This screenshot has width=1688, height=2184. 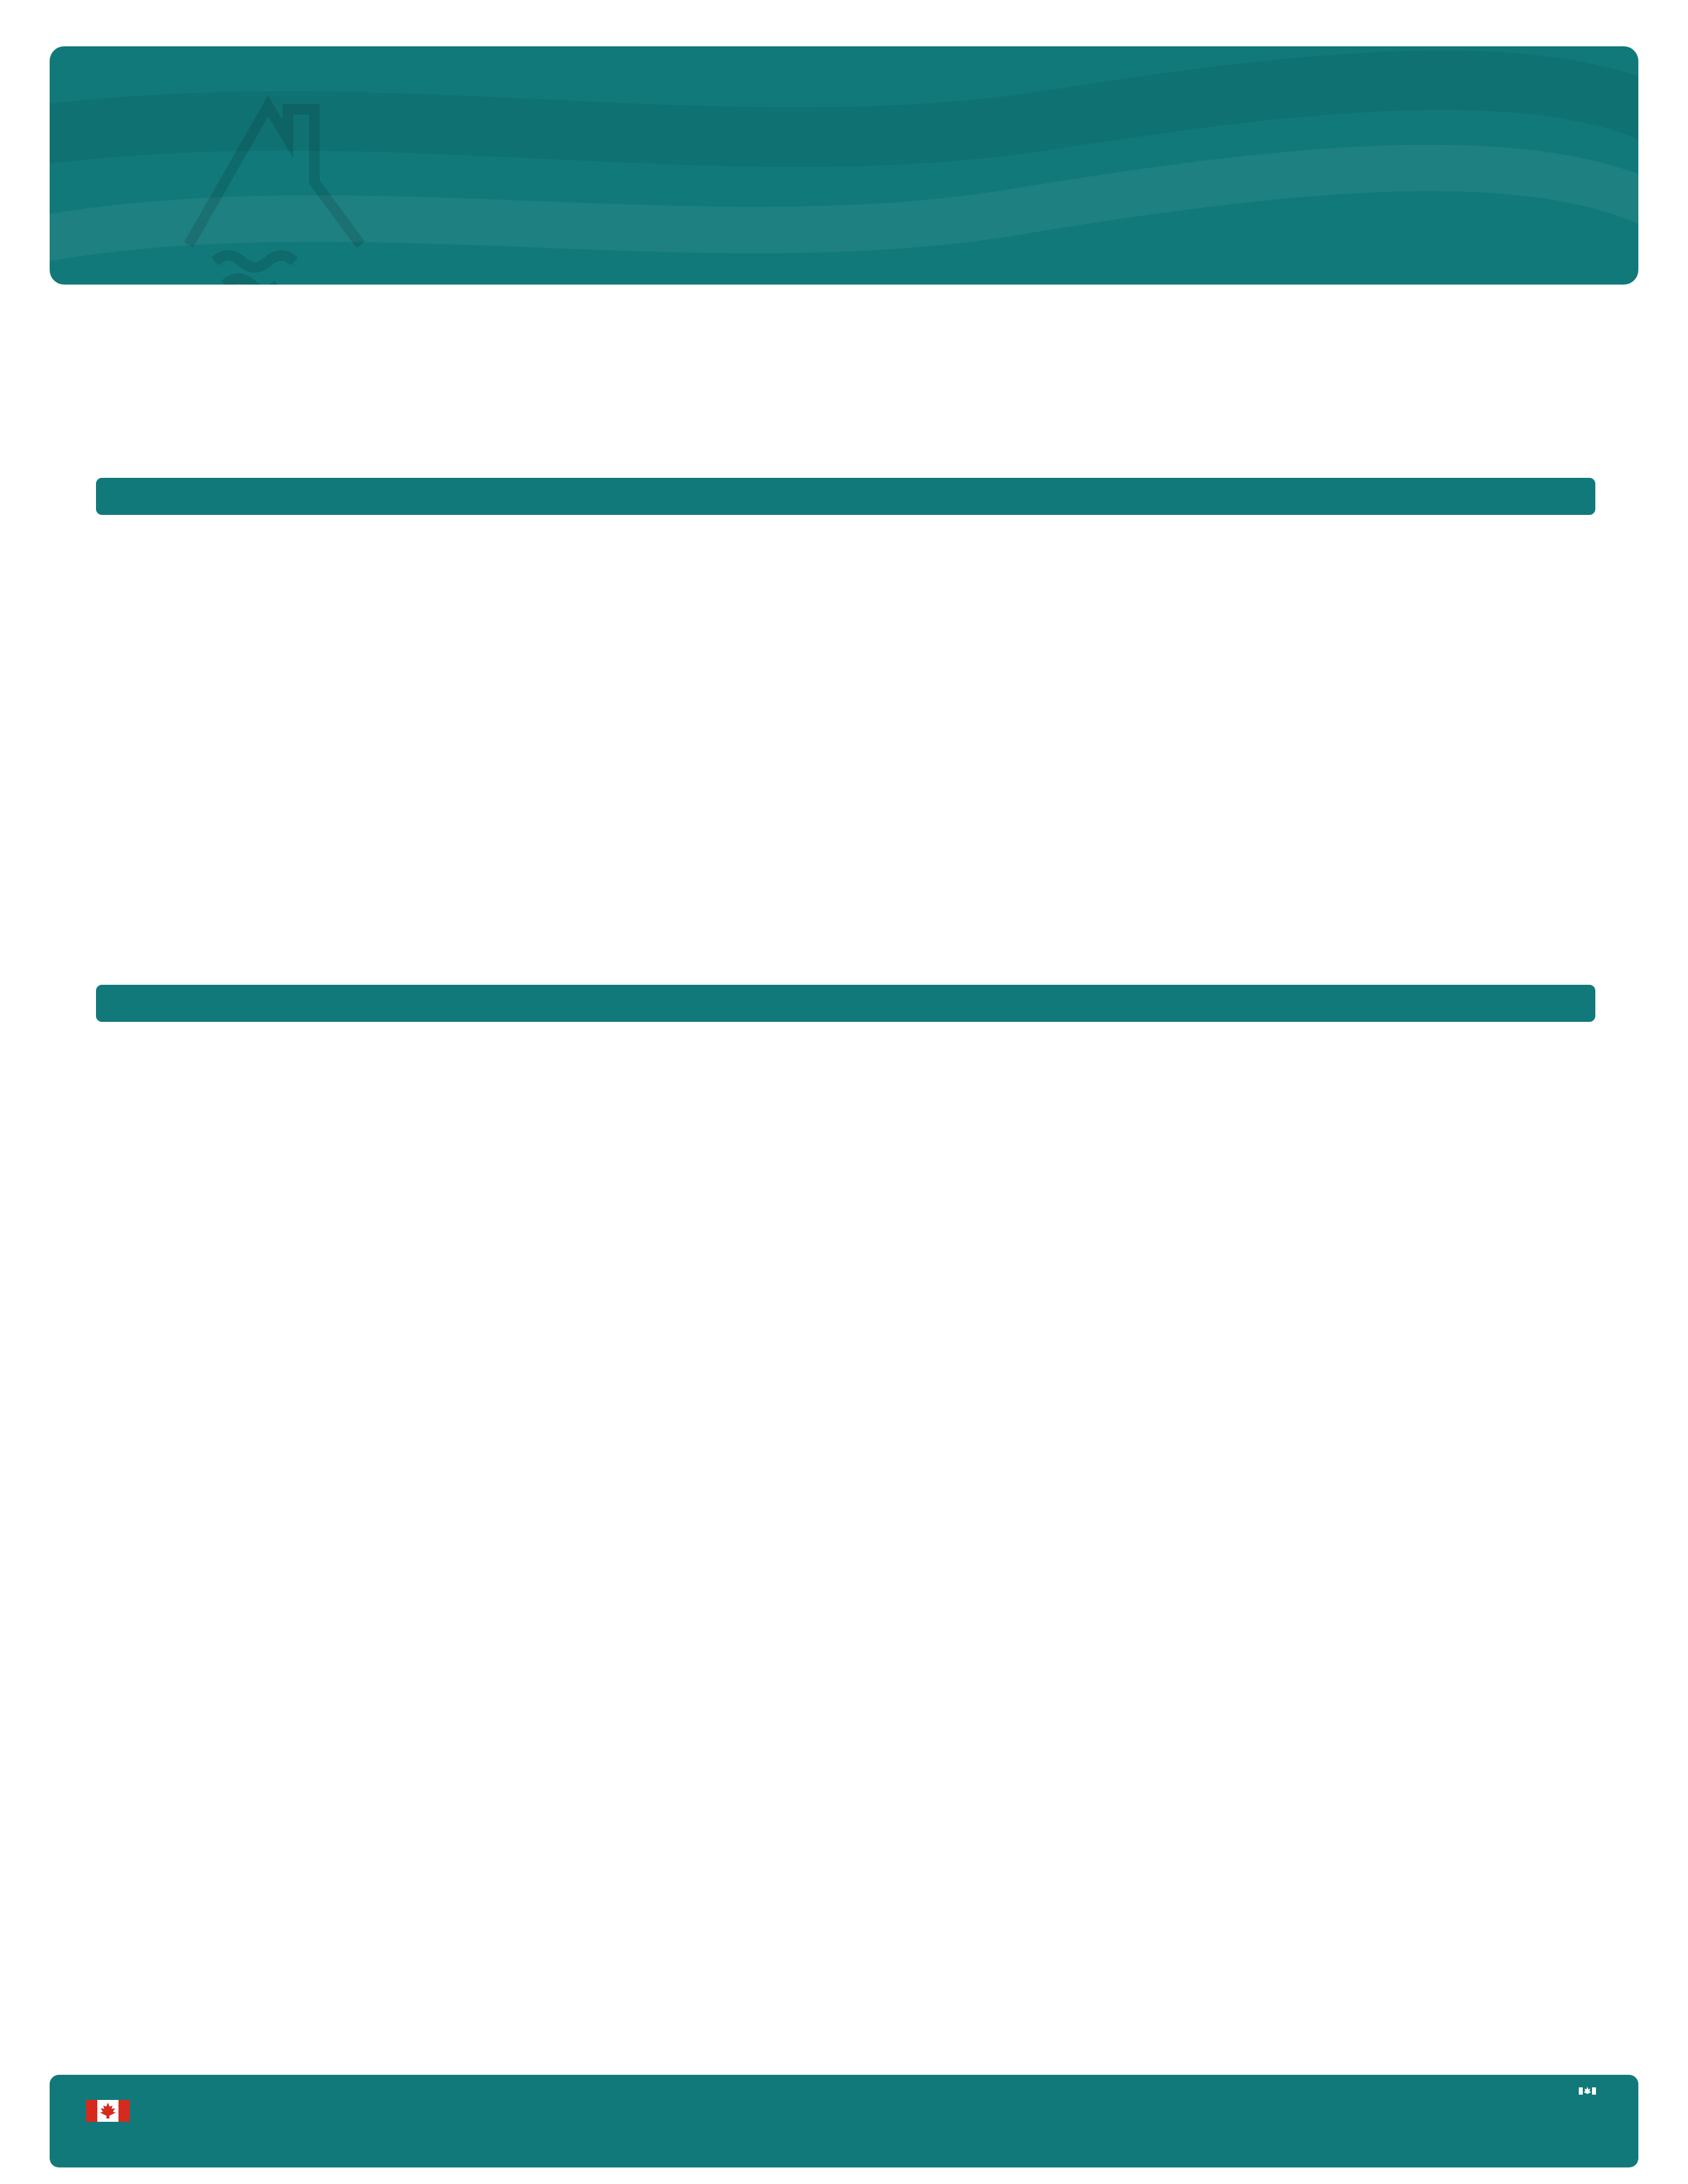 I want to click on report-header, so click(x=844, y=165).